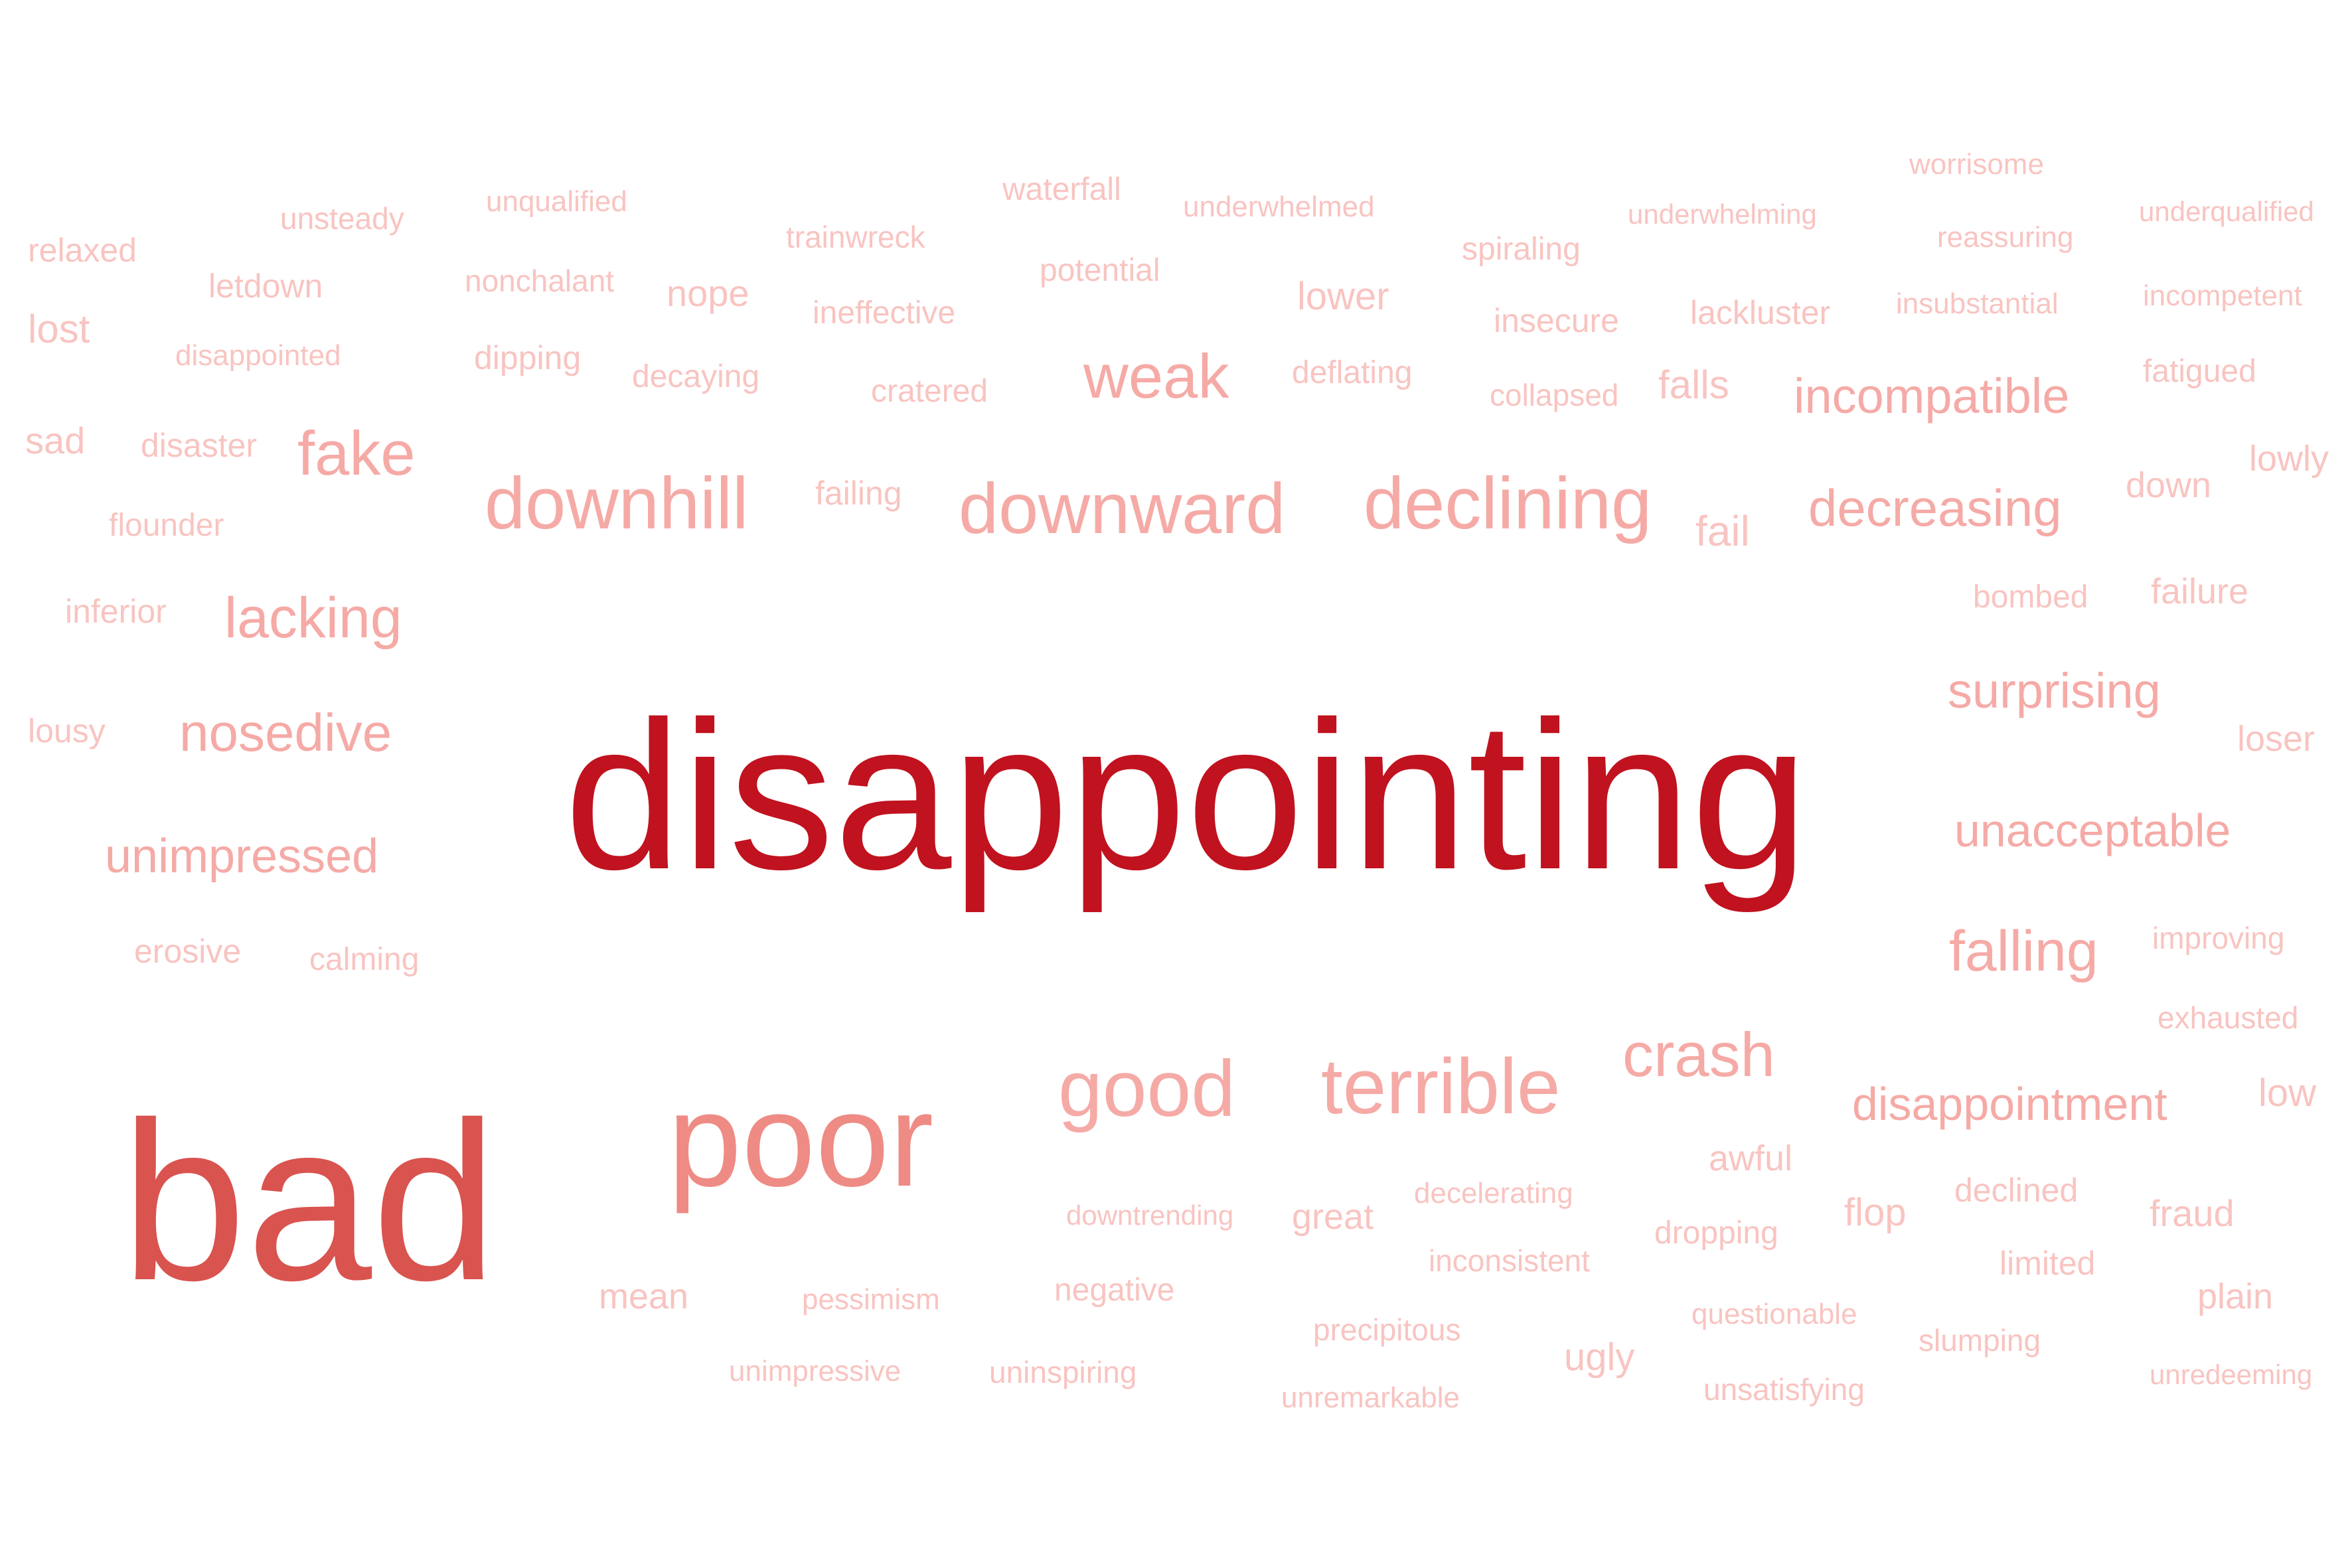 The image size is (2352, 1568). I want to click on word-nonchalant: nonchalant, so click(540, 281).